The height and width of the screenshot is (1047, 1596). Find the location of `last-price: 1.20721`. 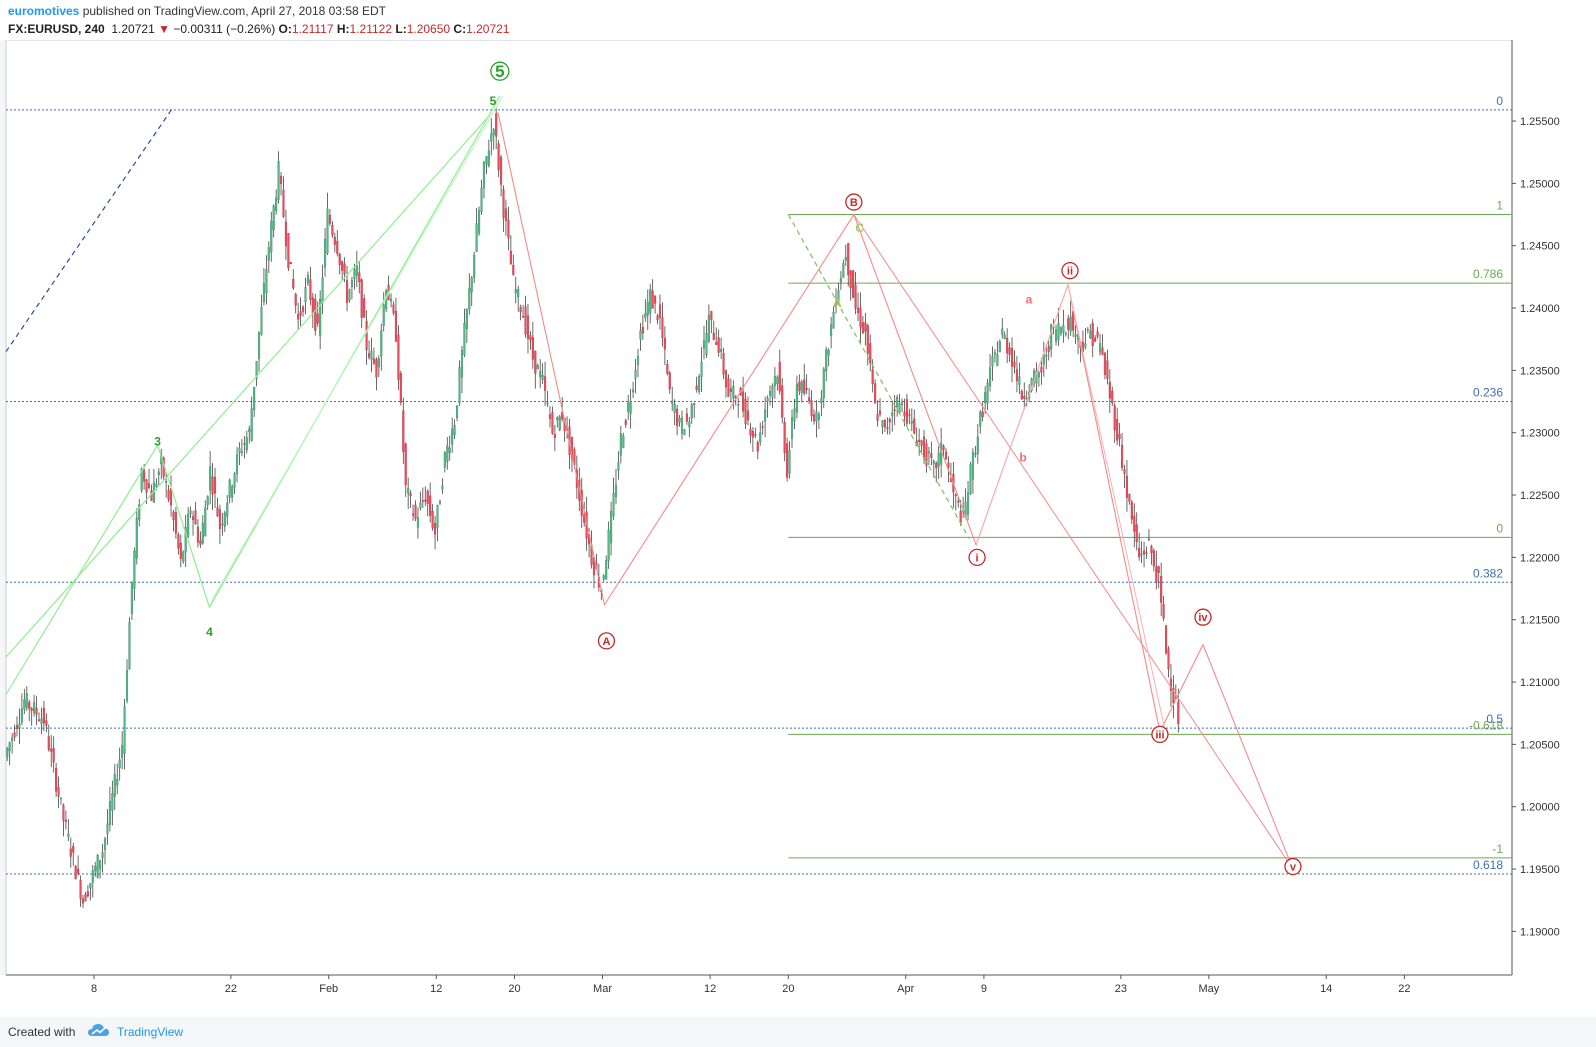

last-price: 1.20721 is located at coordinates (133, 29).